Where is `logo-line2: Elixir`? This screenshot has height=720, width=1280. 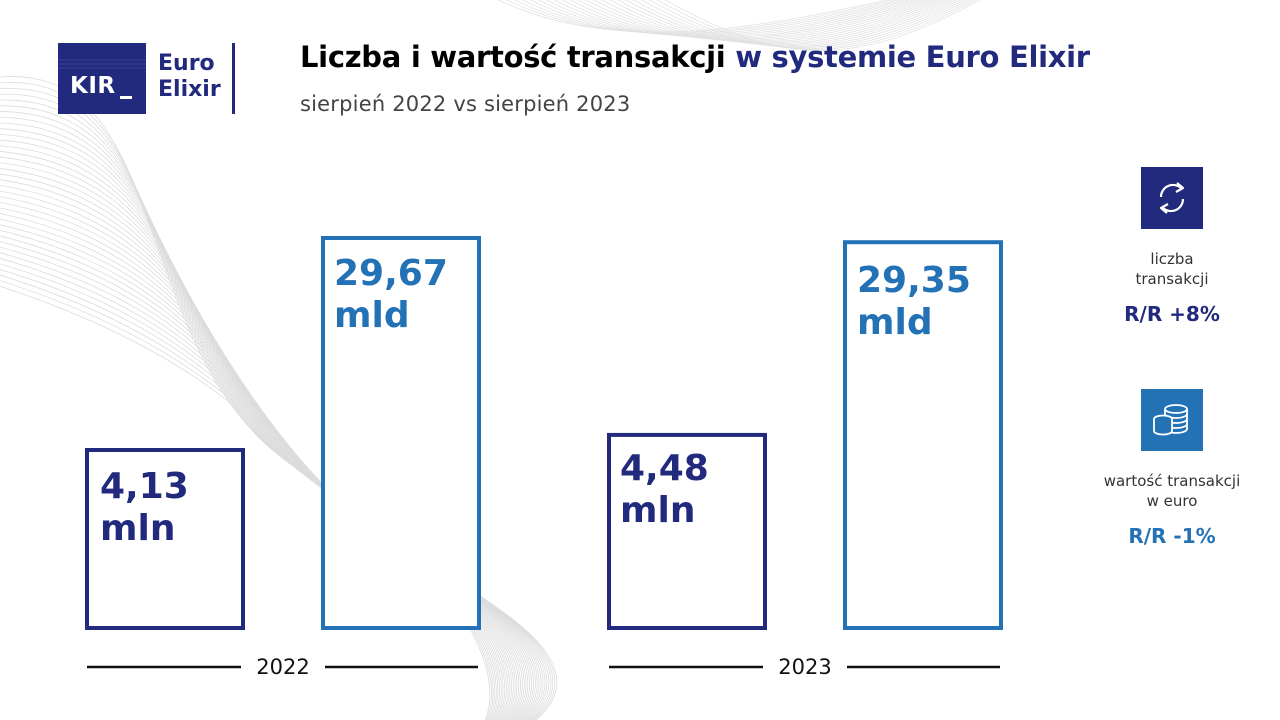
logo-line2: Elixir is located at coordinates (189, 89).